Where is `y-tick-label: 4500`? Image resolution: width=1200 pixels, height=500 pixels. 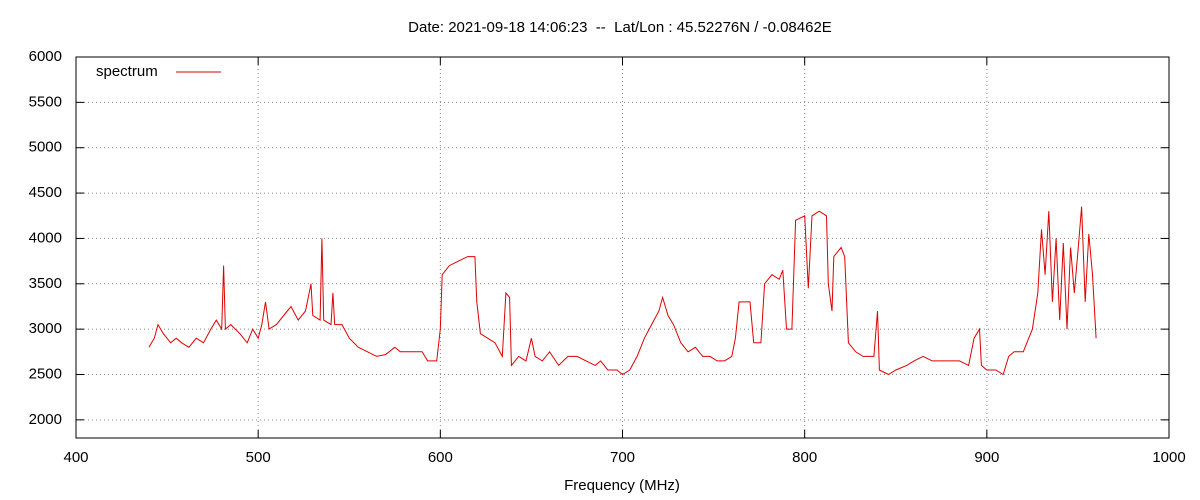
y-tick-label: 4500 is located at coordinates (45, 192).